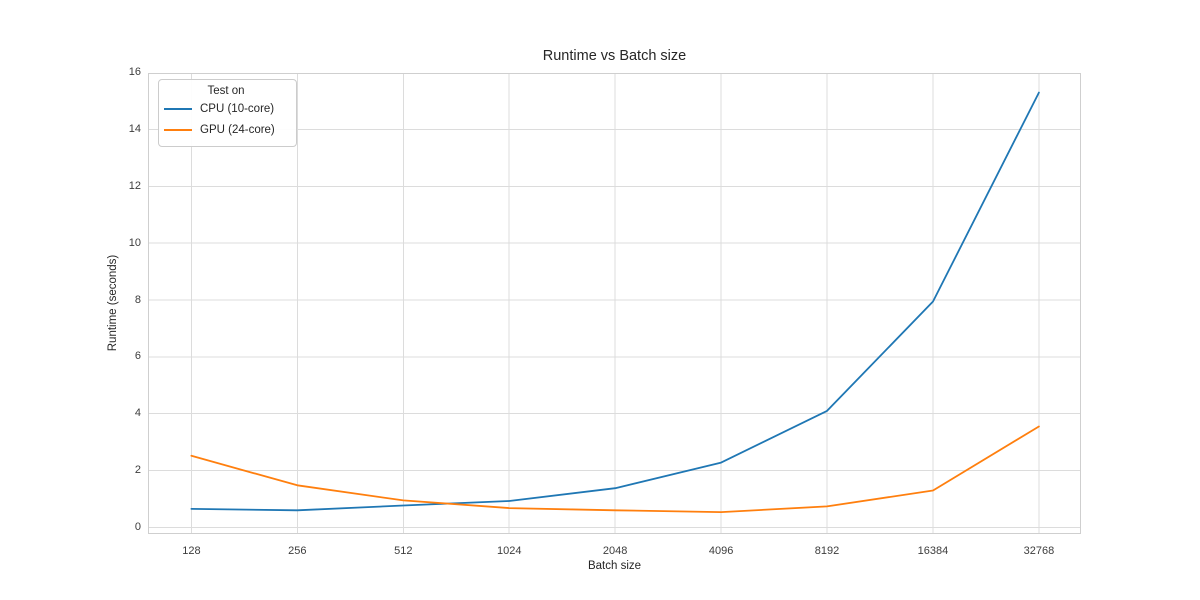 The height and width of the screenshot is (600, 1200). Describe the element at coordinates (134, 185) in the screenshot. I see `y-tick-label: 12` at that location.